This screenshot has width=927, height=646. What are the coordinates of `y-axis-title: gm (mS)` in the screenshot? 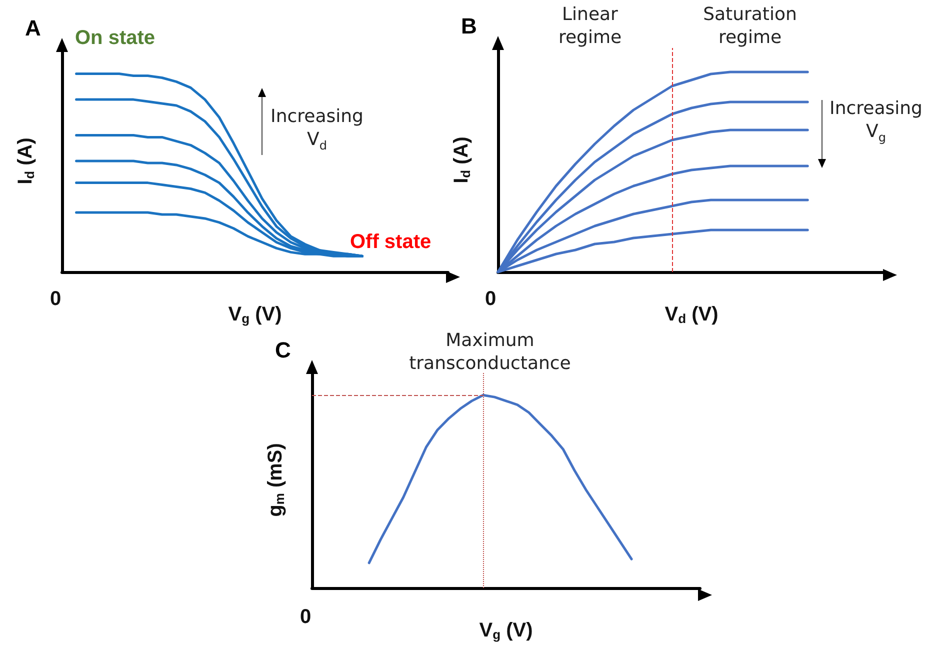 It's located at (275, 480).